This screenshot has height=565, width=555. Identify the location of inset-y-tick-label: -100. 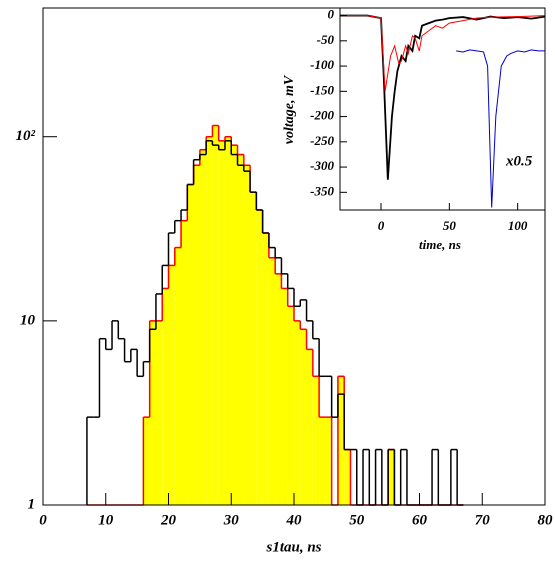
(322, 64).